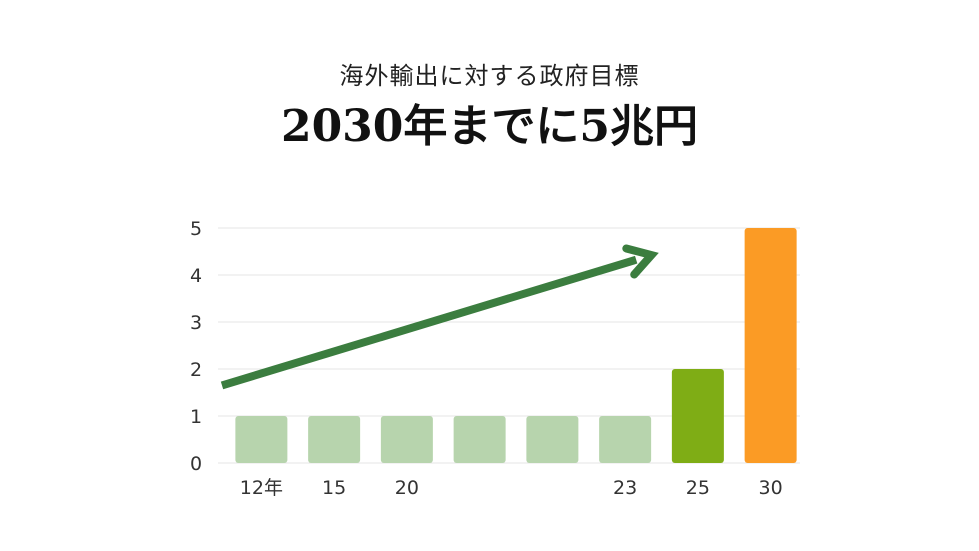 This screenshot has height=551, width=979. I want to click on x-tick-label: 23, so click(625, 488).